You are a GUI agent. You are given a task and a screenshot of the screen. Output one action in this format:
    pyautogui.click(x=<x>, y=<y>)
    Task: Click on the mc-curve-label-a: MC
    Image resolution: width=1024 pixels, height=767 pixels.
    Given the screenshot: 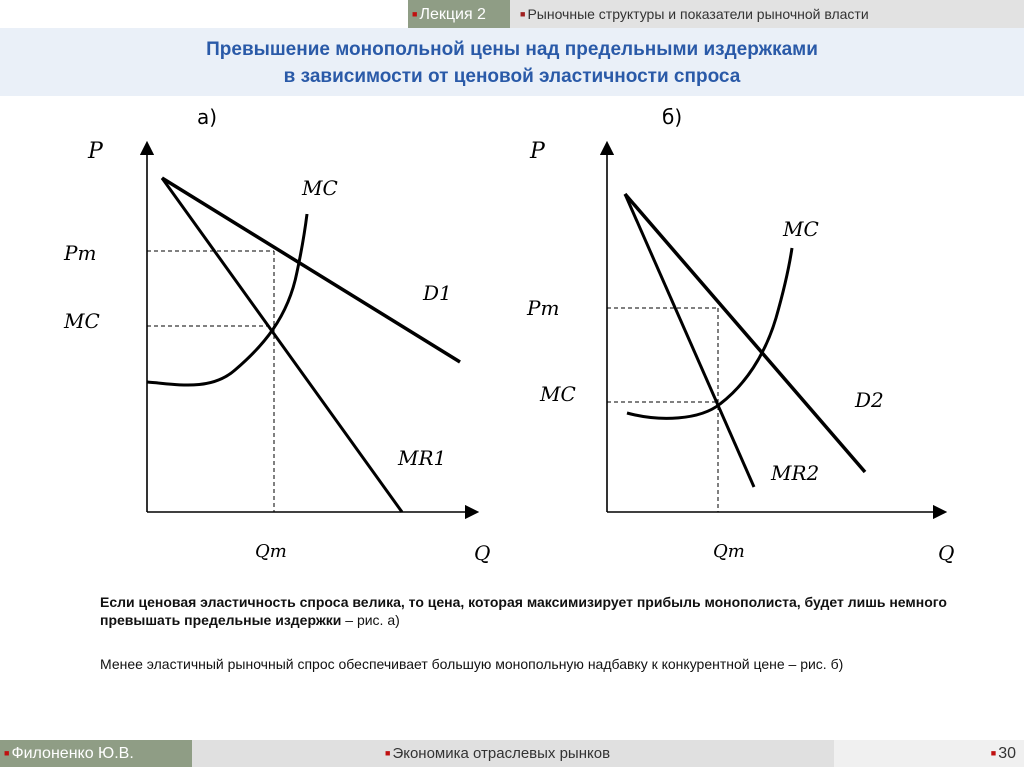 What is the action you would take?
    pyautogui.click(x=319, y=188)
    